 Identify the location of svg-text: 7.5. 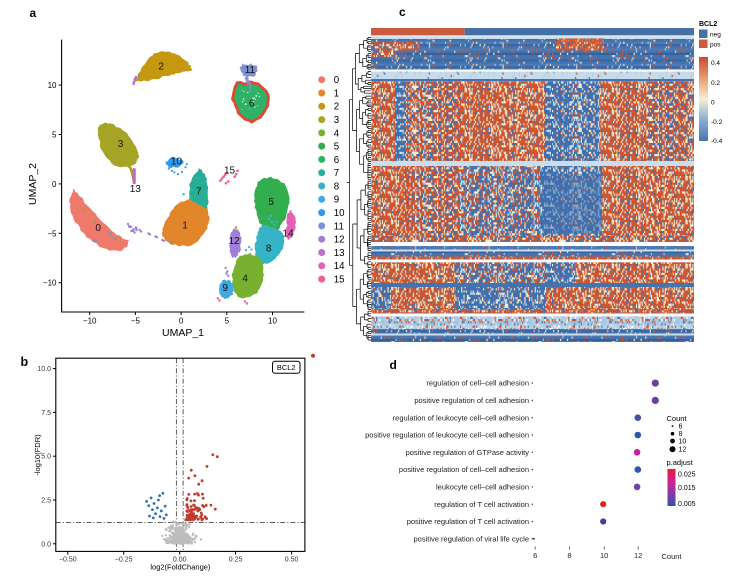
(46, 413).